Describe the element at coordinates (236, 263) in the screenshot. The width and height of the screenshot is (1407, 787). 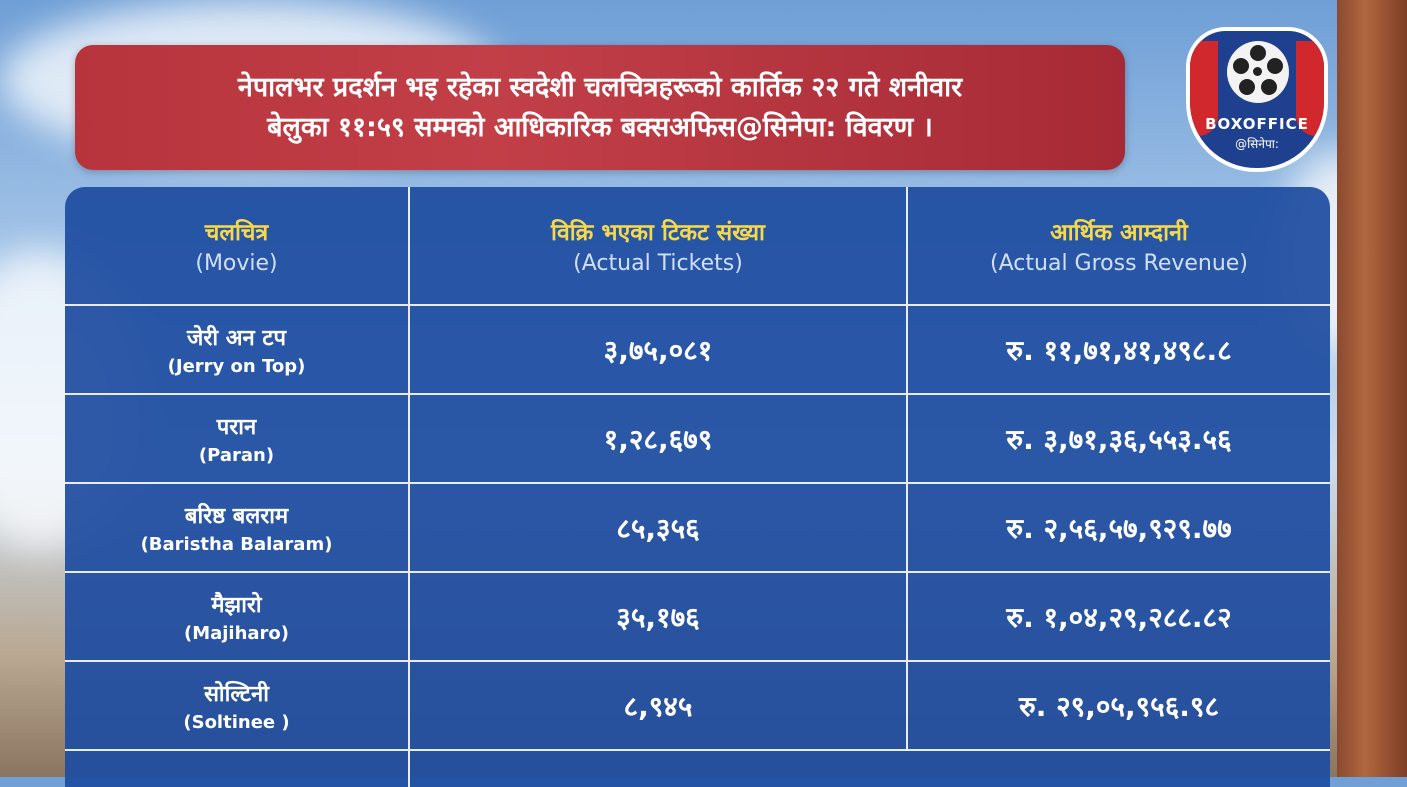
I see `header-en: (Movie)` at that location.